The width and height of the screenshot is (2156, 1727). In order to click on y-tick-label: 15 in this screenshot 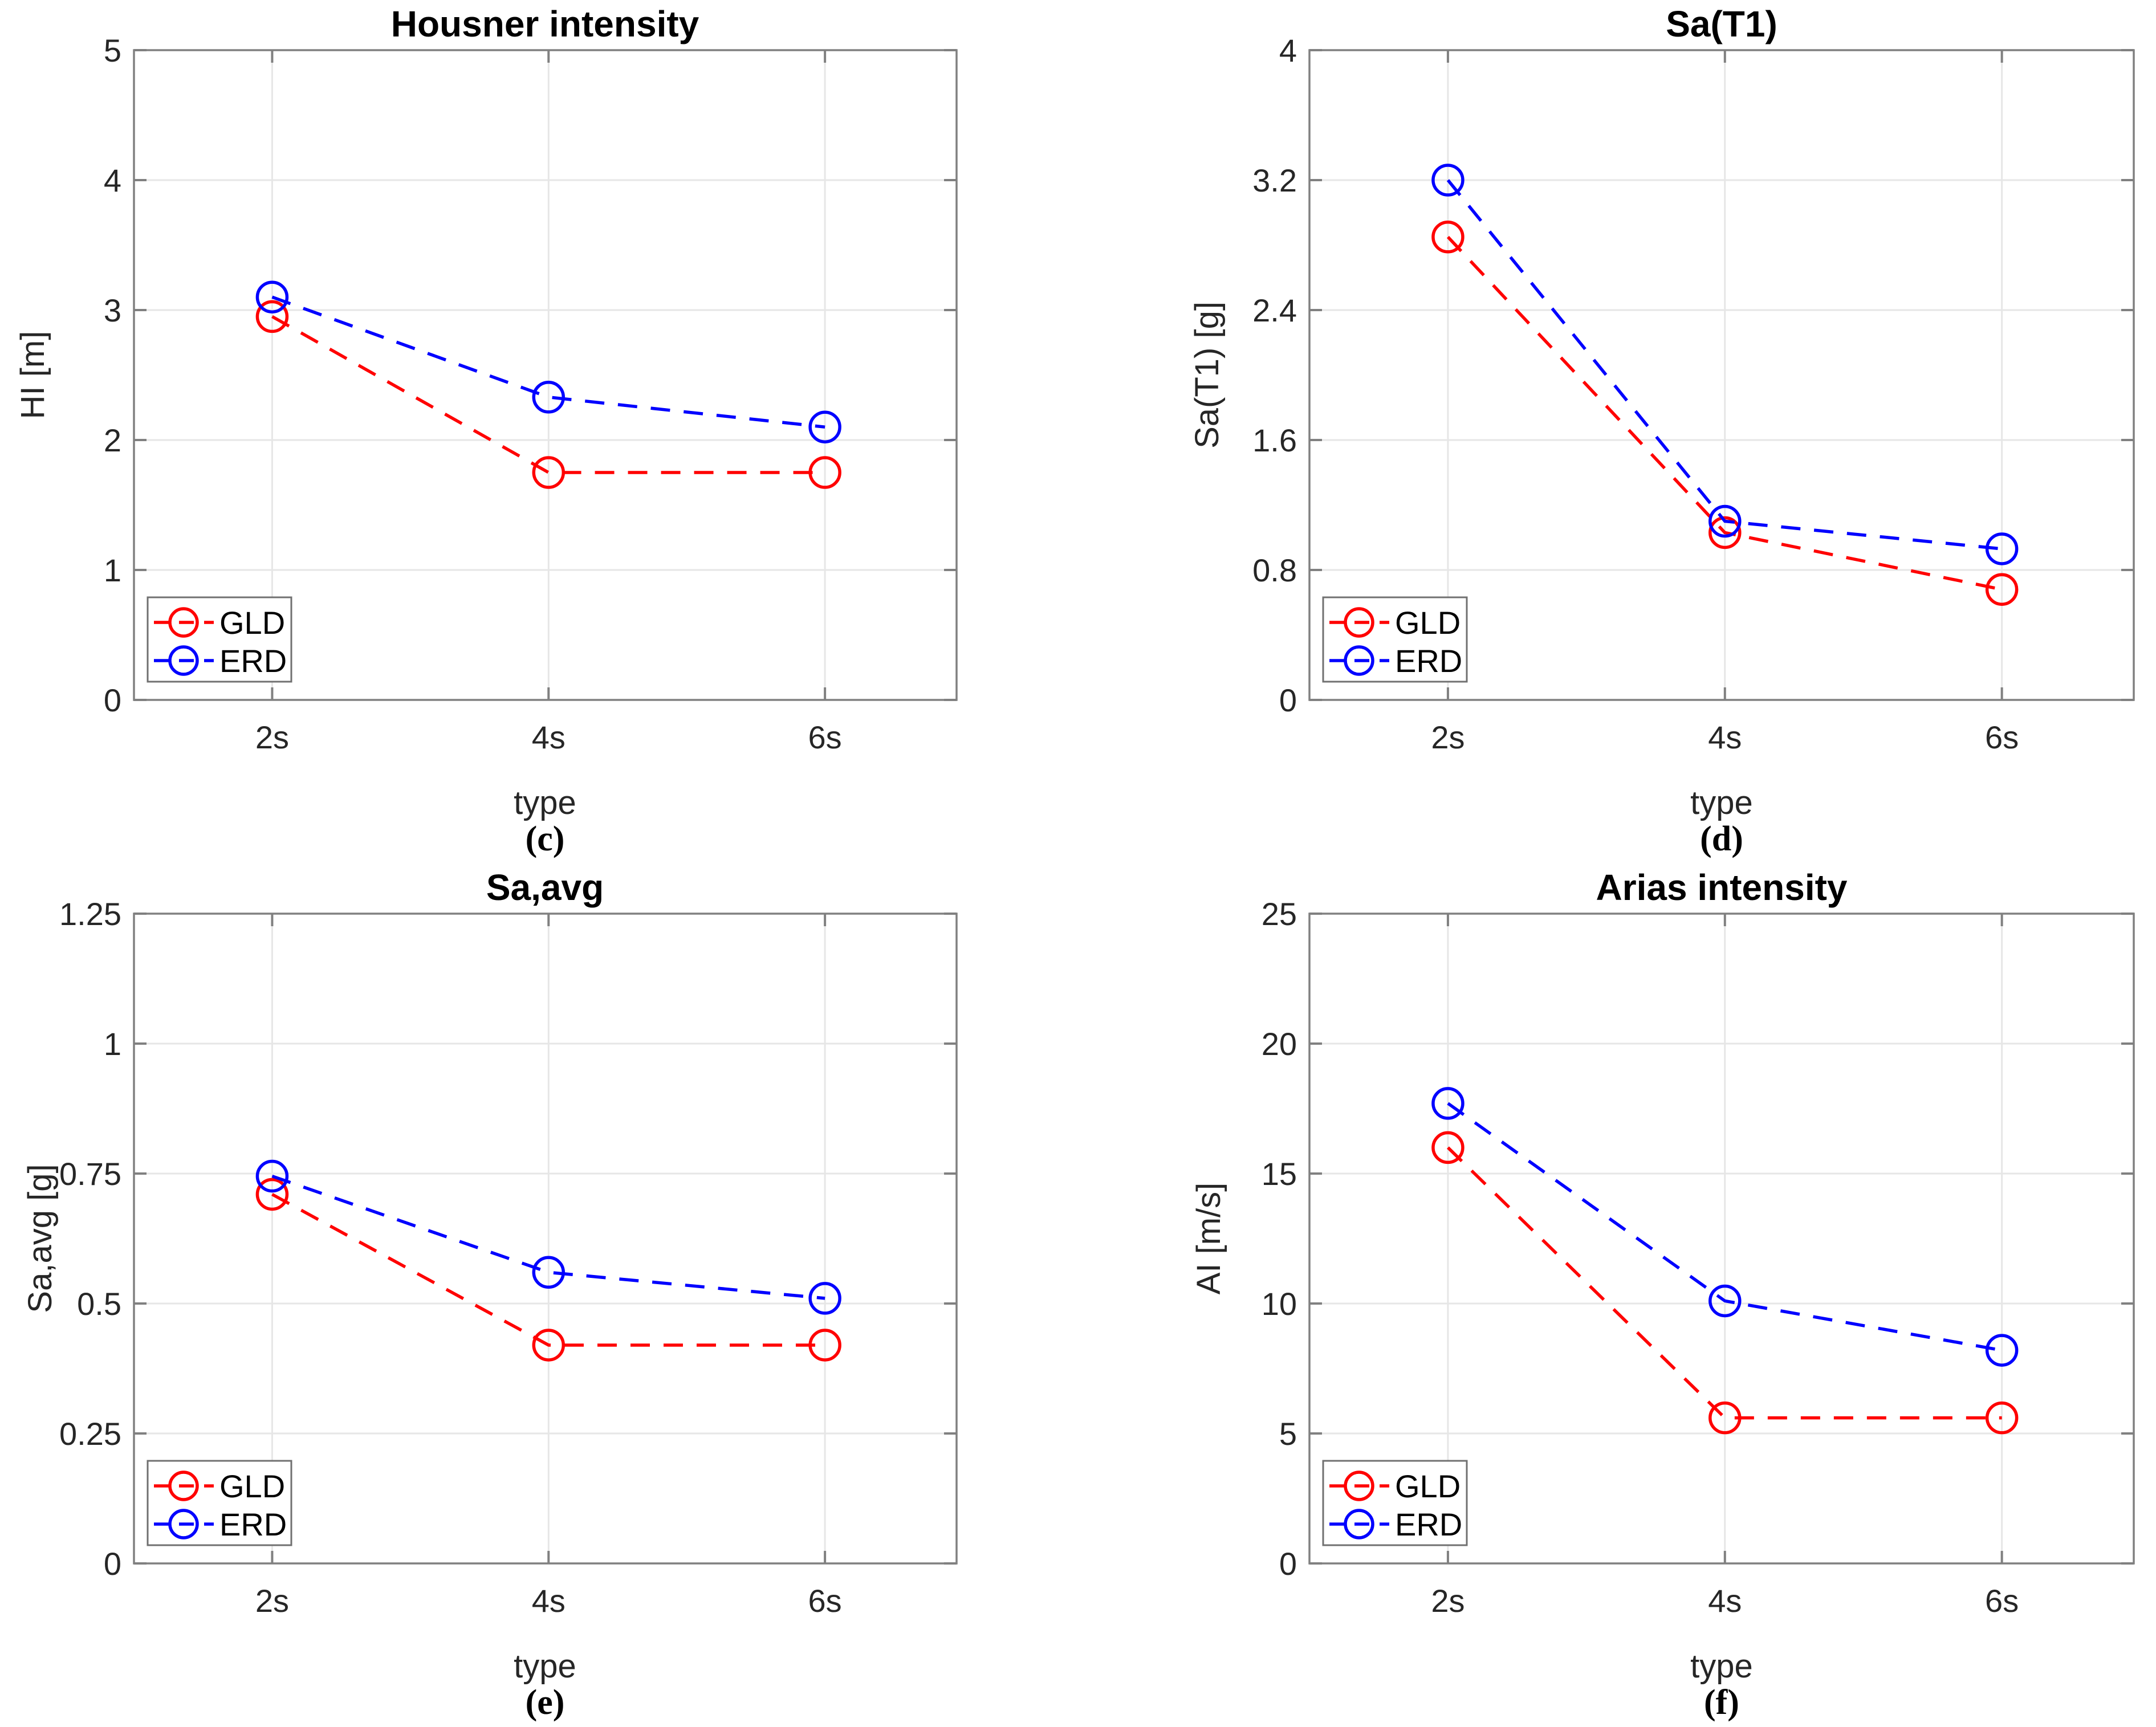, I will do `click(1279, 1174)`.